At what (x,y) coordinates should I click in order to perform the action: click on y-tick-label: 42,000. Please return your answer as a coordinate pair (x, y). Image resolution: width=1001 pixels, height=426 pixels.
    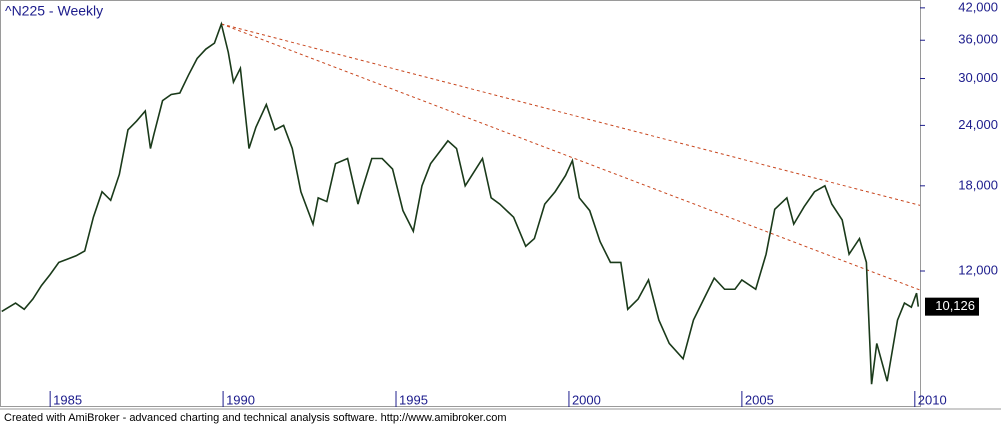
    Looking at the image, I should click on (978, 7).